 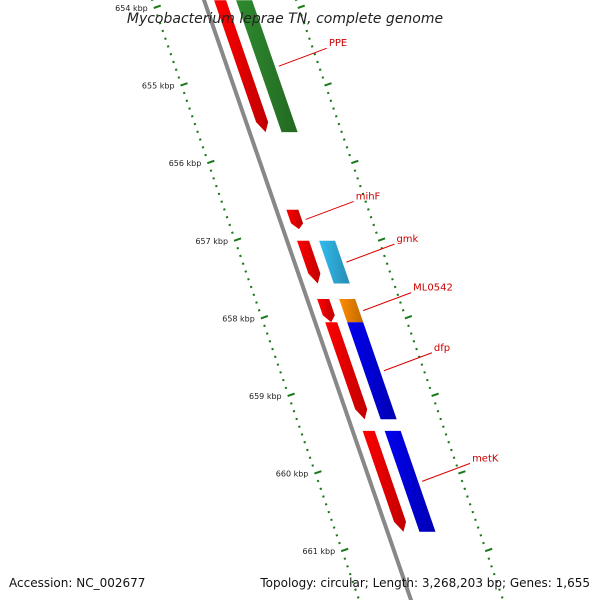 I want to click on gene-label: PPE, so click(x=338, y=43).